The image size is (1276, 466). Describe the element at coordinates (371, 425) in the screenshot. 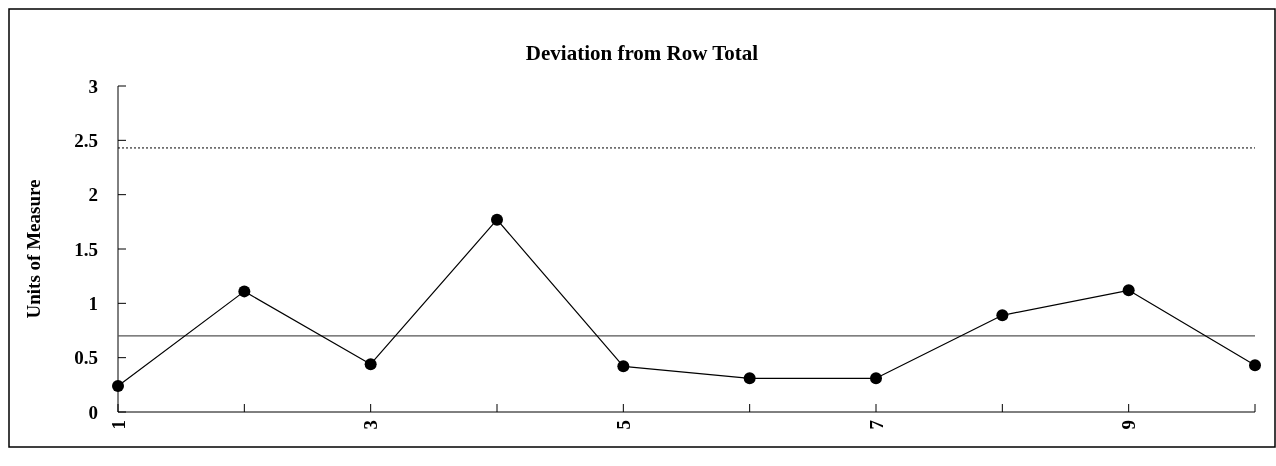

I see `x-tick-label: 3` at that location.